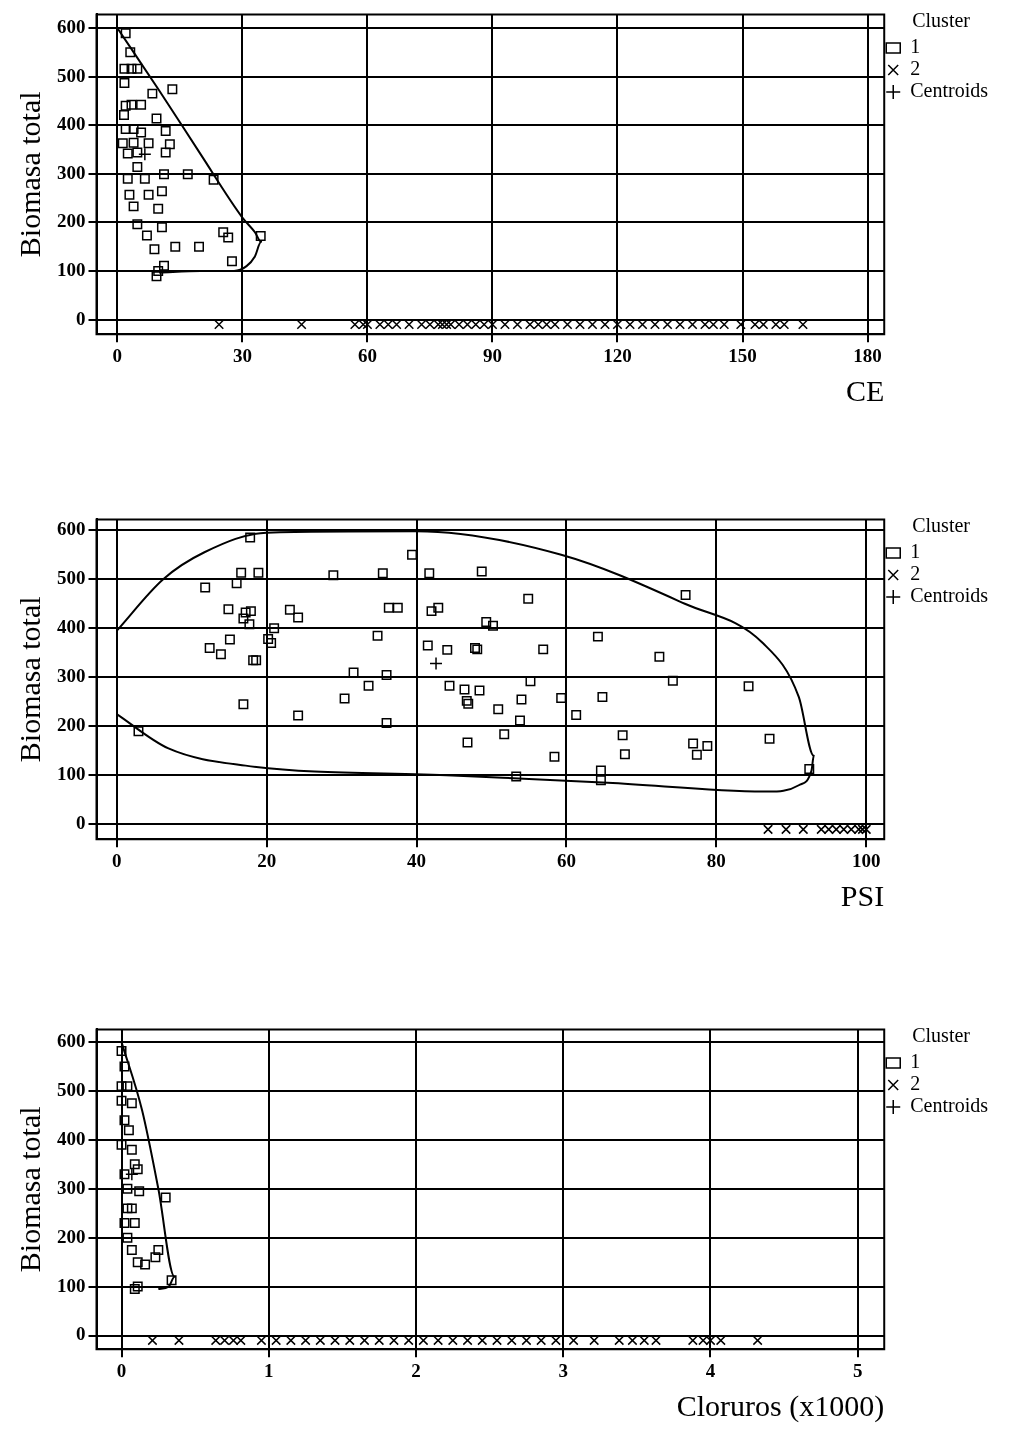  What do you see at coordinates (242, 355) in the screenshot?
I see `x-tick-label: 30` at bounding box center [242, 355].